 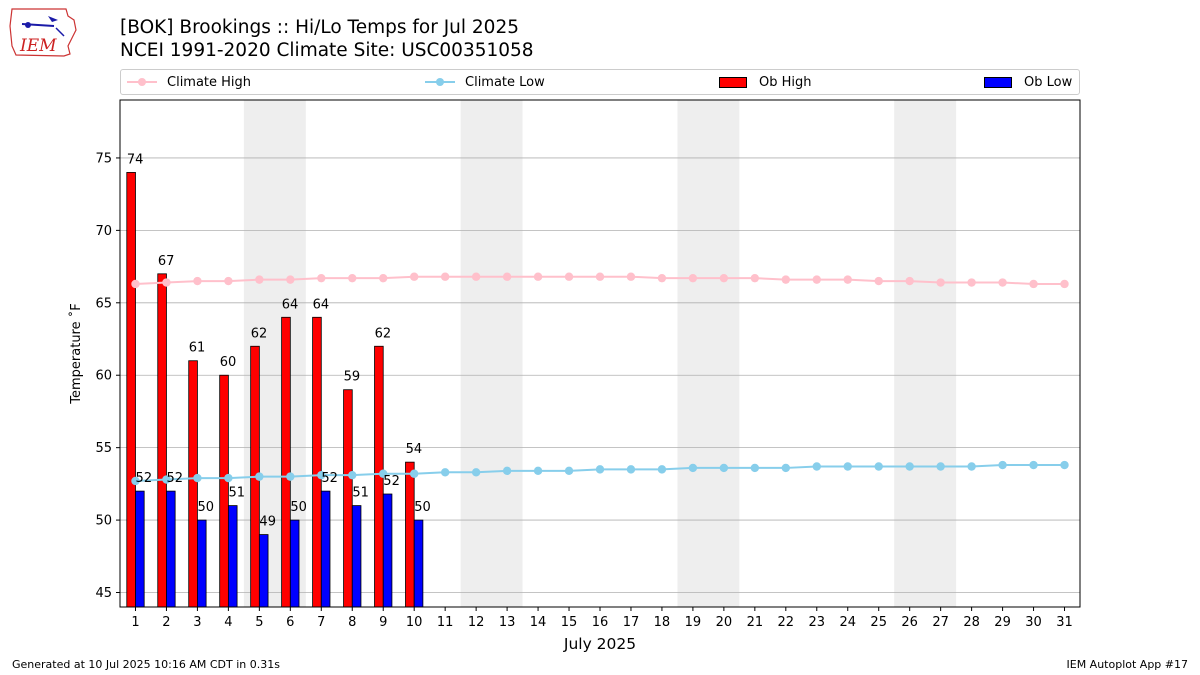 I want to click on iem-logo: IEM, so click(x=43, y=32).